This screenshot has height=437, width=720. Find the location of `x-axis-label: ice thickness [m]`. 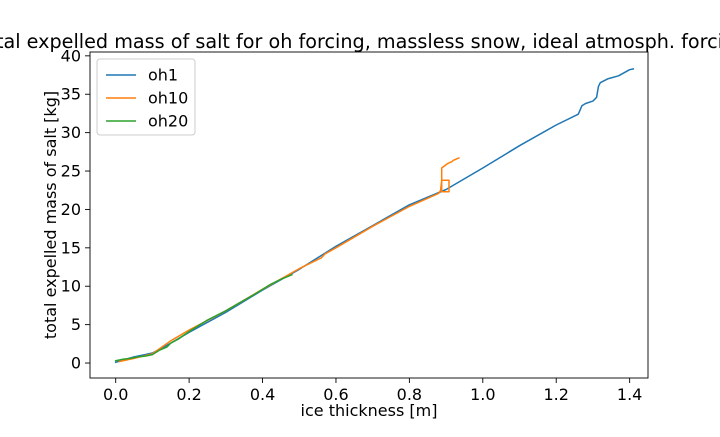

x-axis-label: ice thickness [m] is located at coordinates (369, 410).